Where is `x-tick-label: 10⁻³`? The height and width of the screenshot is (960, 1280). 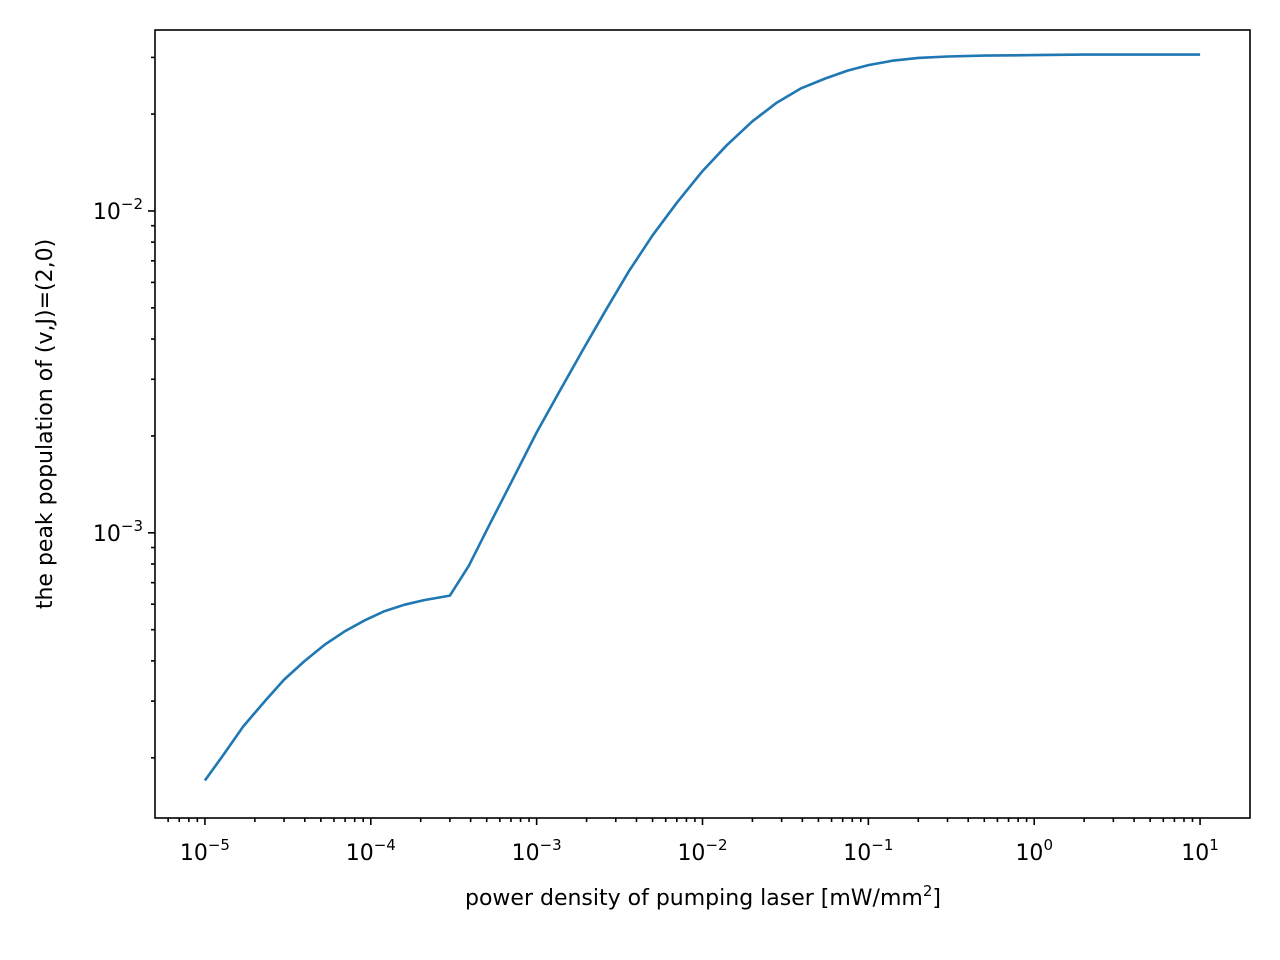 x-tick-label: 10⁻³ is located at coordinates (537, 851).